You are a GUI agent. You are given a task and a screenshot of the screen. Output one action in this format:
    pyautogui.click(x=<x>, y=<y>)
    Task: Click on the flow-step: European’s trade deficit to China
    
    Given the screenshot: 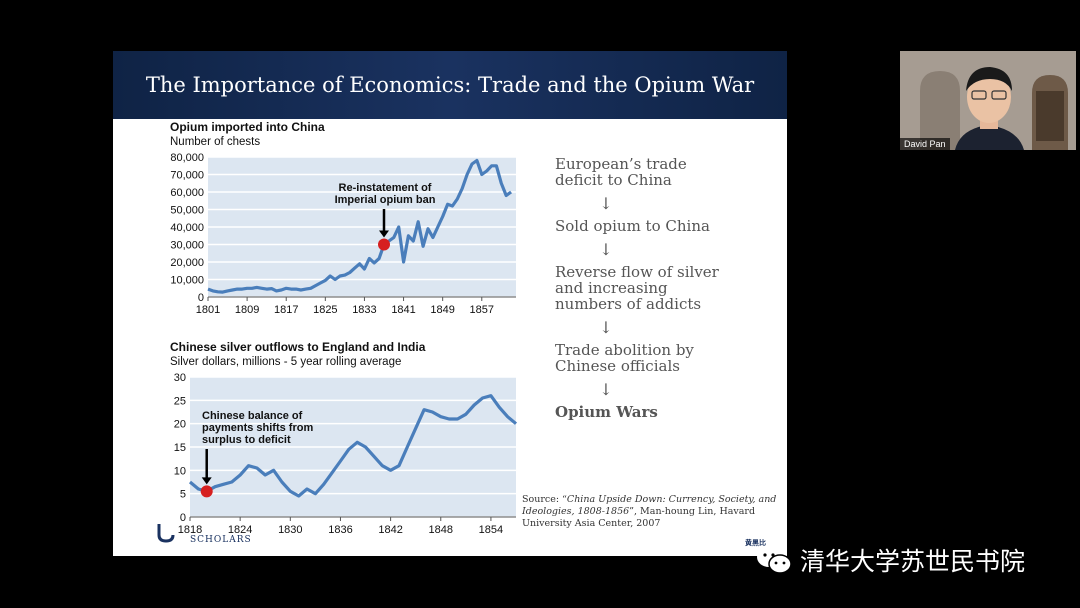 What is the action you would take?
    pyautogui.click(x=621, y=172)
    